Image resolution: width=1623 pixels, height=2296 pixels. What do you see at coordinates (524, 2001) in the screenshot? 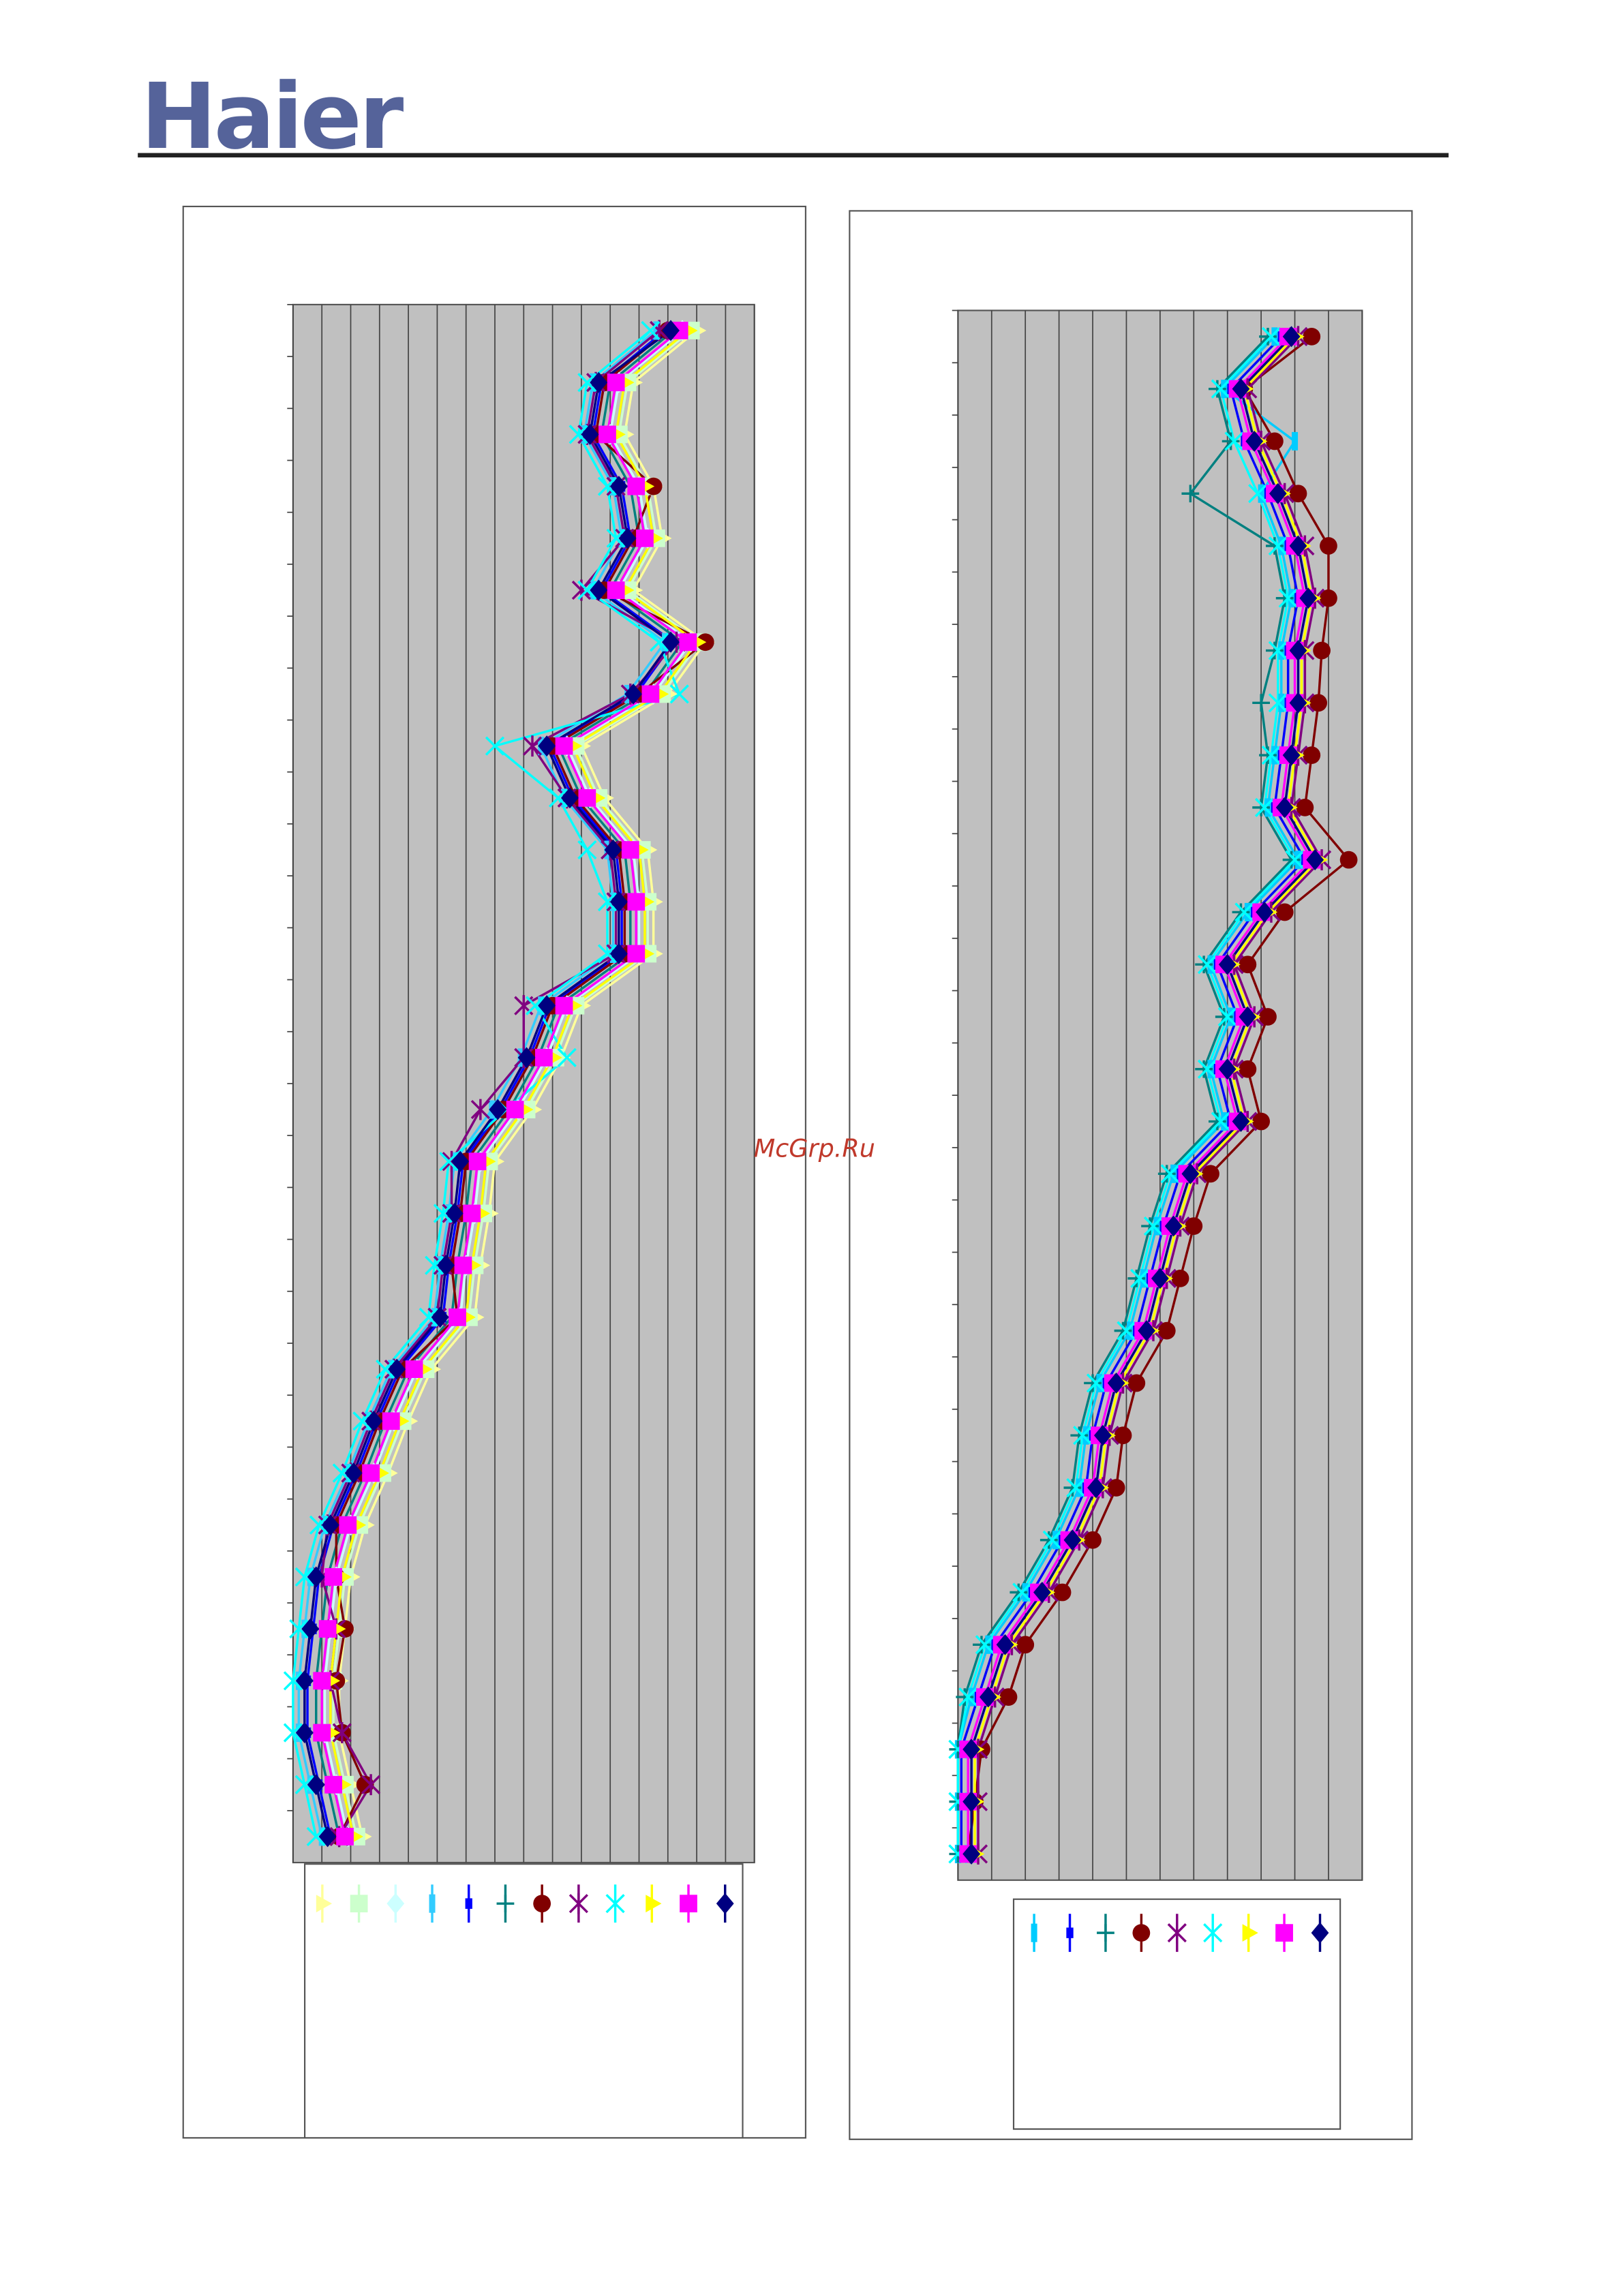
I see `legend` at bounding box center [524, 2001].